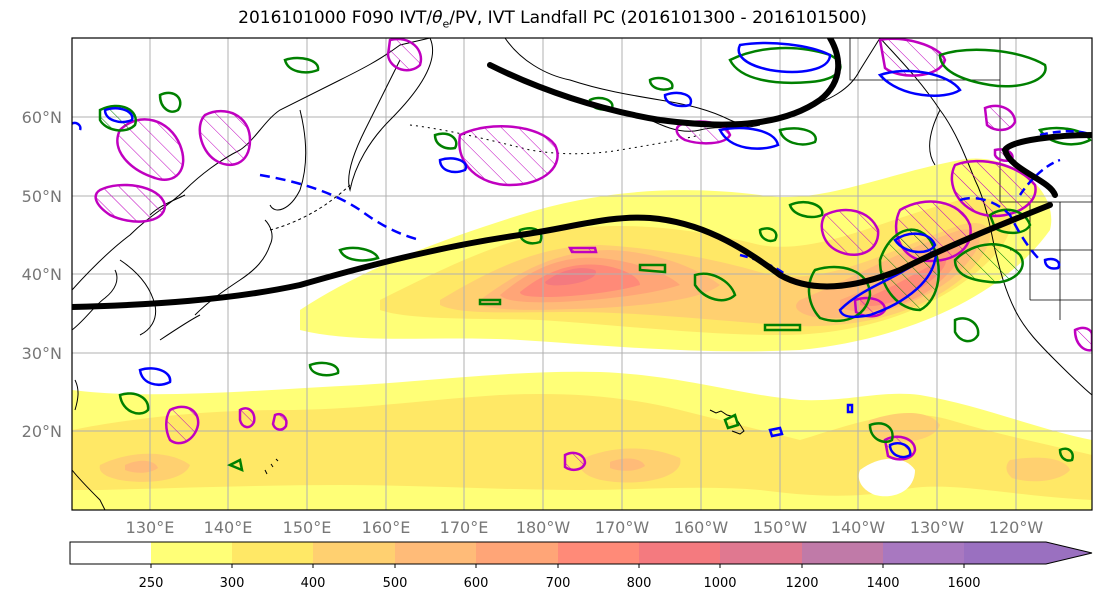  What do you see at coordinates (42, 431) in the screenshot?
I see `lat-label-20: 20°N` at bounding box center [42, 431].